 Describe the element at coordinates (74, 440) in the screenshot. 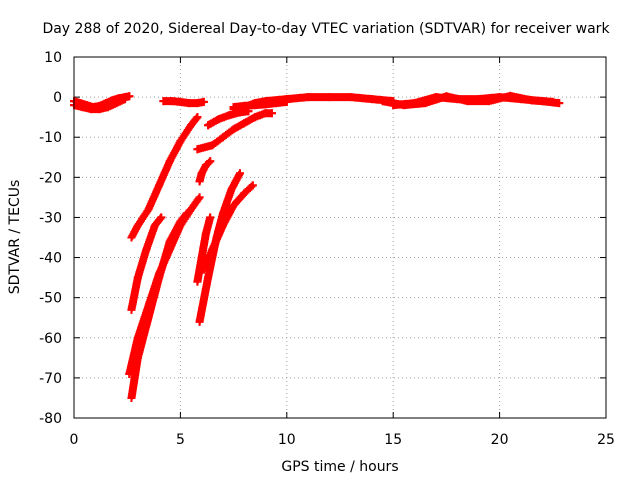

I see `x-tick-label: 0` at that location.